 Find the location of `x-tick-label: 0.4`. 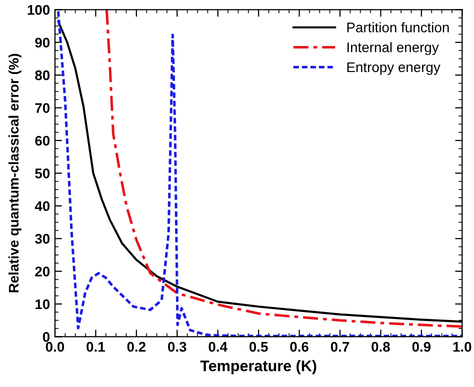

x-tick-label: 0.4 is located at coordinates (218, 347).